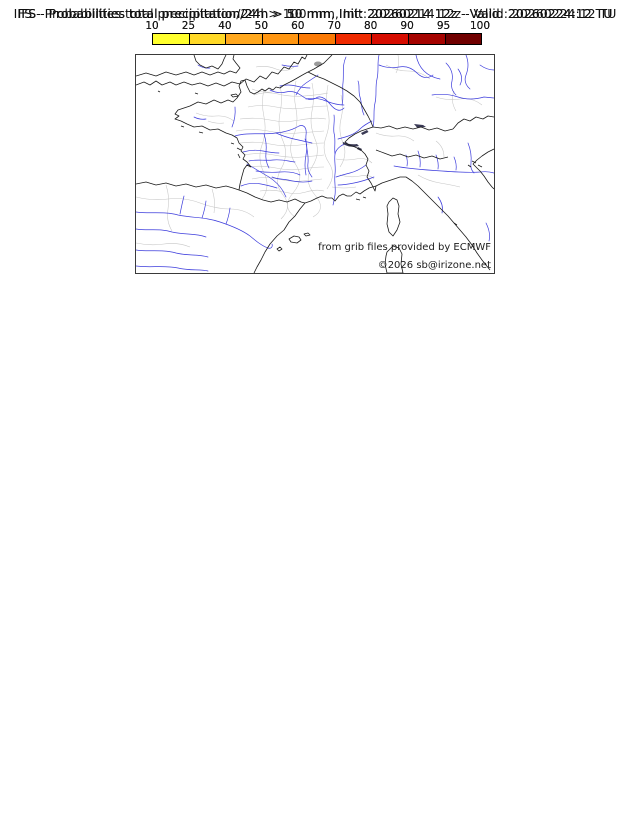  I want to click on colorbar-tick-100: 100, so click(480, 26).